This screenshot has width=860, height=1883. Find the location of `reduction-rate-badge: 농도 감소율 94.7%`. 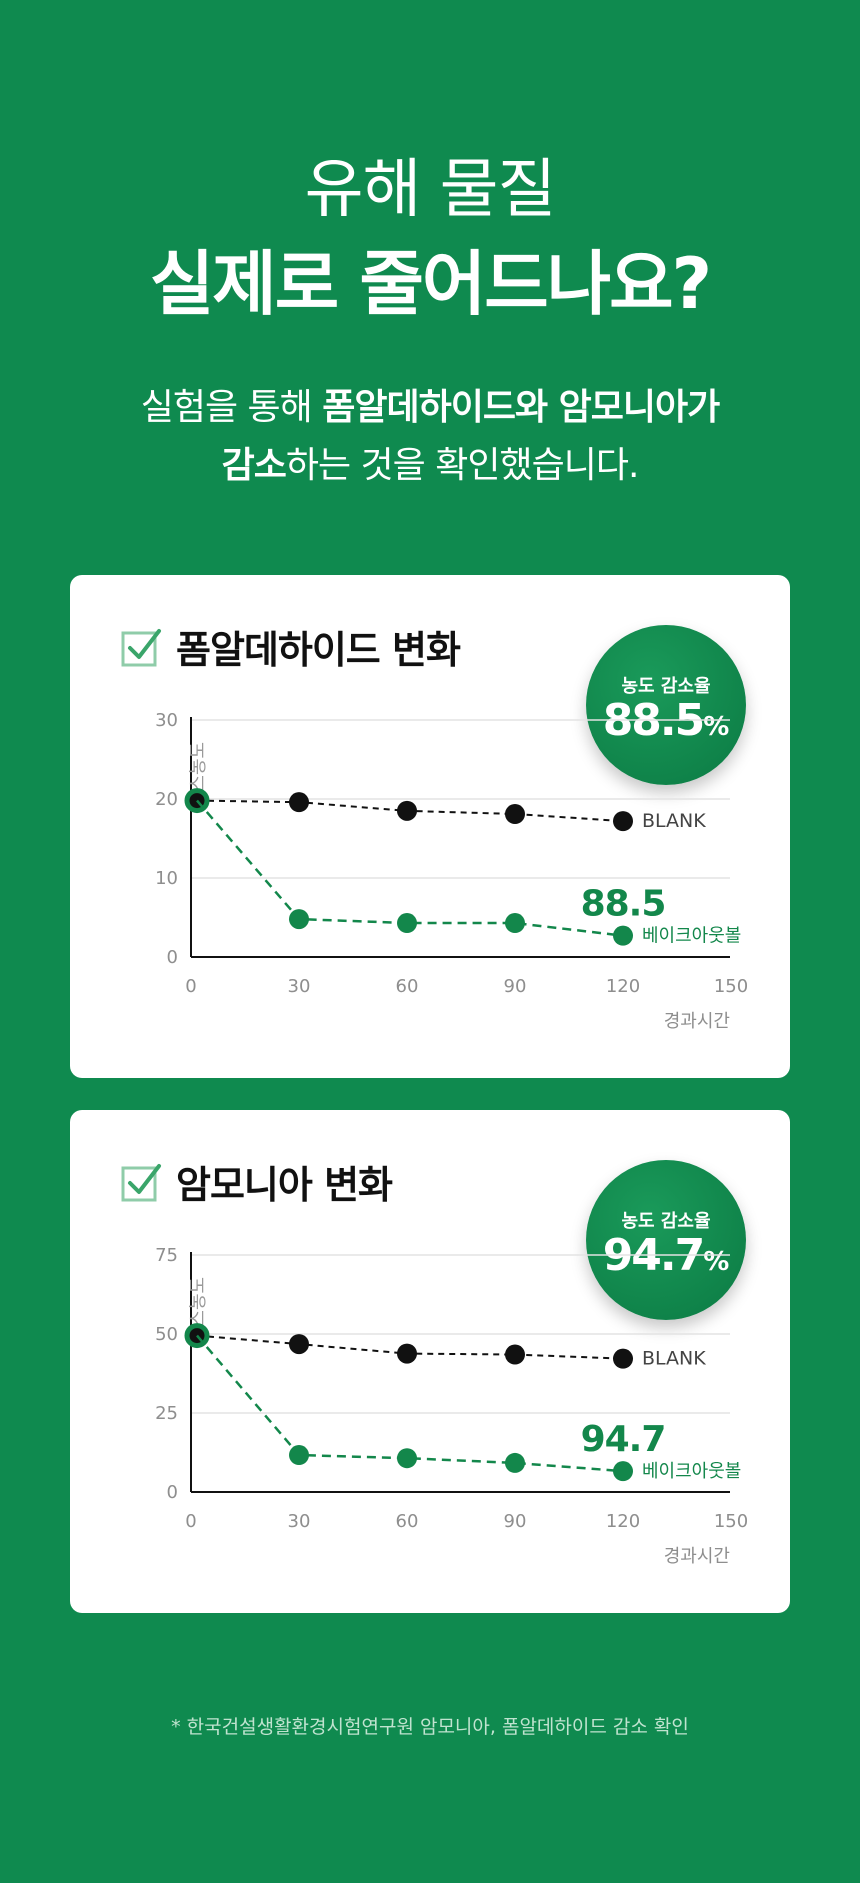

reduction-rate-badge: 농도 감소율 94.7% is located at coordinates (666, 1240).